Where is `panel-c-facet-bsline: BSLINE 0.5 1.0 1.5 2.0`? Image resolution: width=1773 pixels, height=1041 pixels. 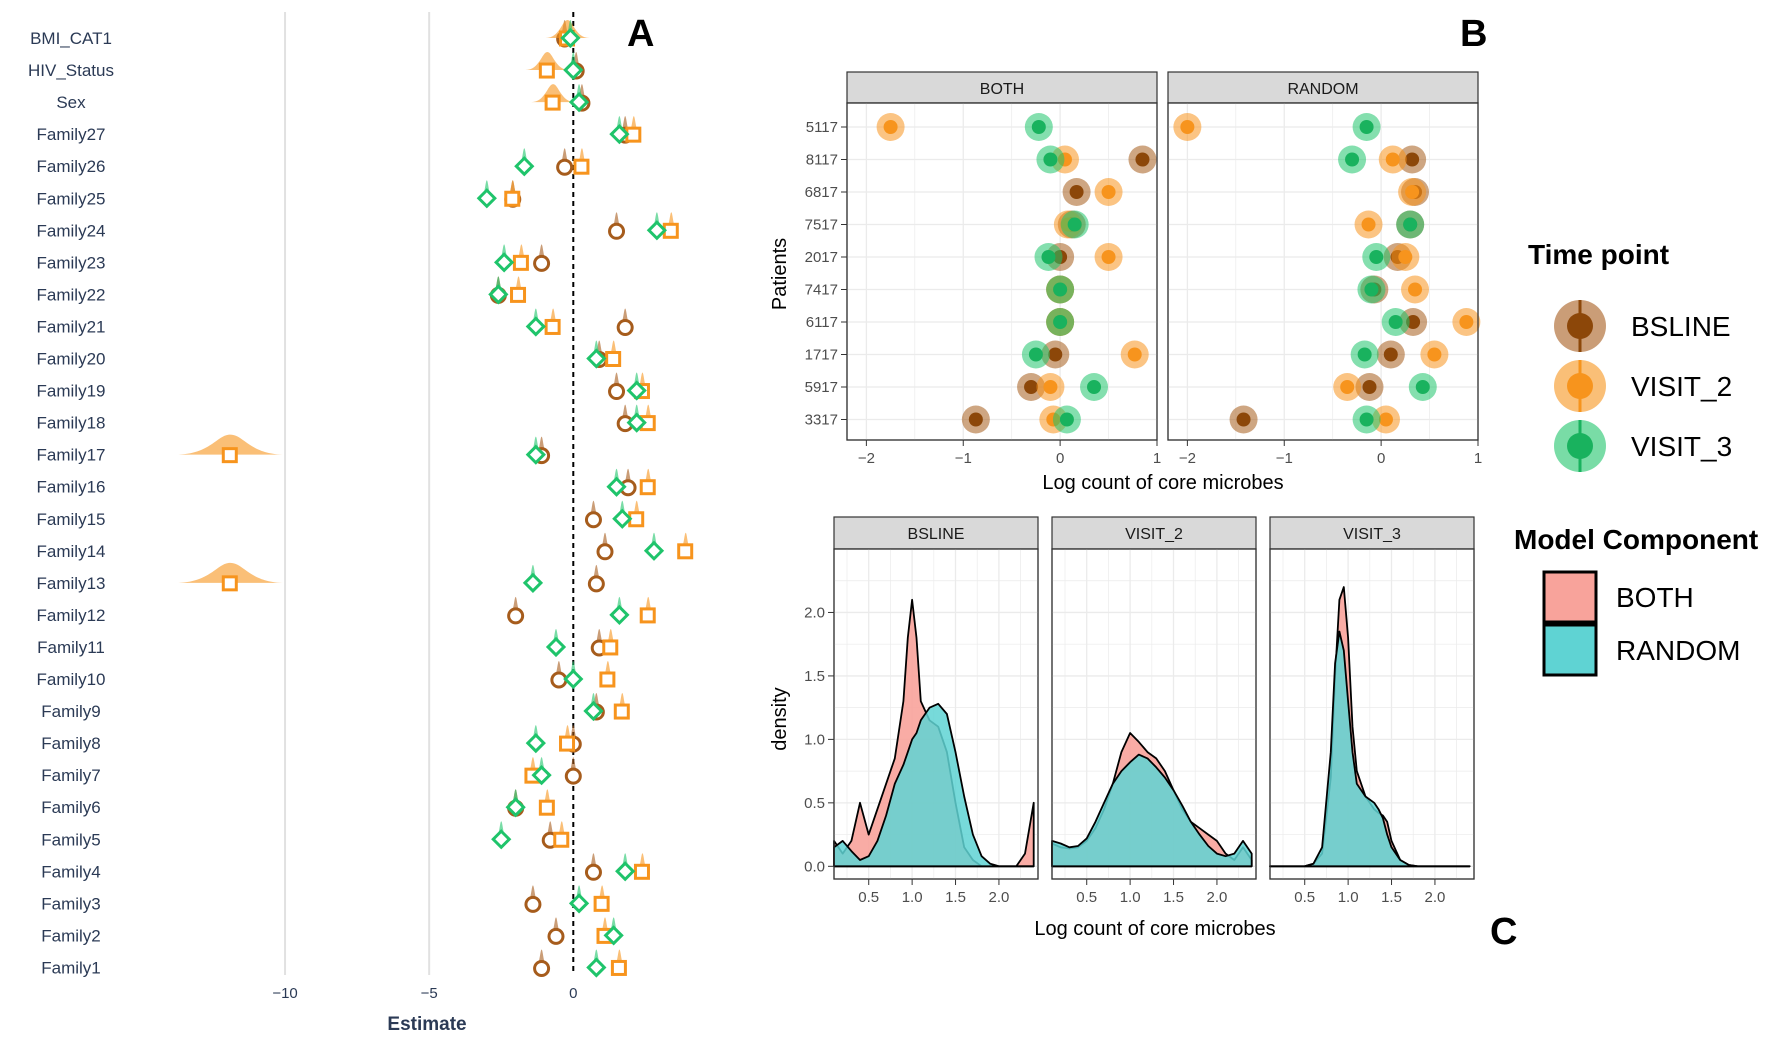
panel-c-facet-bsline: BSLINE 0.5 1.0 1.5 2.0 is located at coordinates (936, 711).